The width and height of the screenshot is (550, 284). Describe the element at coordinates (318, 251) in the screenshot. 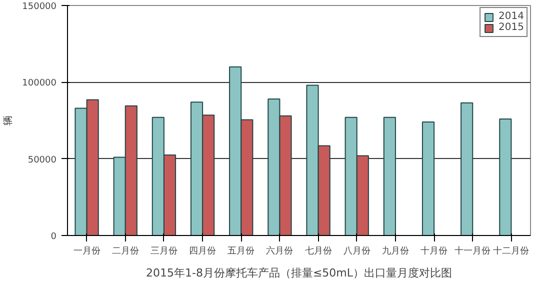

I see `x-tick-label: 七月份` at that location.